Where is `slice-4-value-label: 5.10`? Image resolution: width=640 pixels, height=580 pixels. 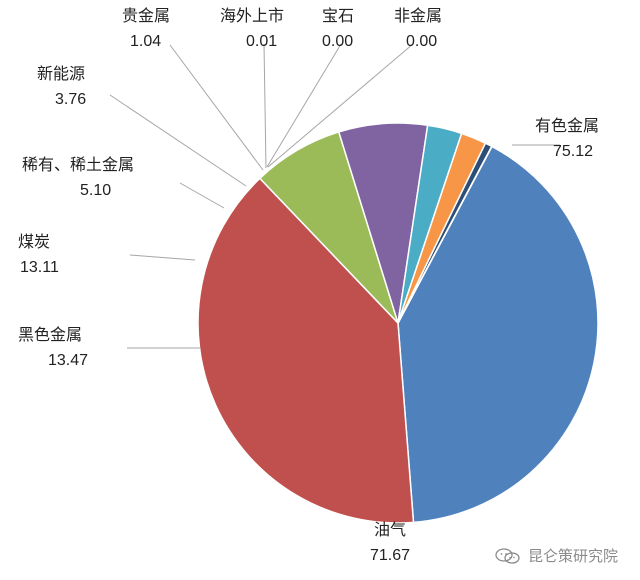
slice-4-value-label: 5.10 is located at coordinates (95, 190).